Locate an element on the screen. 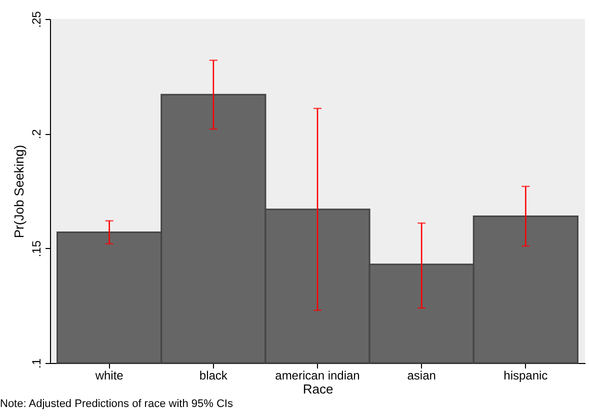  x-tick-label: hispanic is located at coordinates (526, 375).